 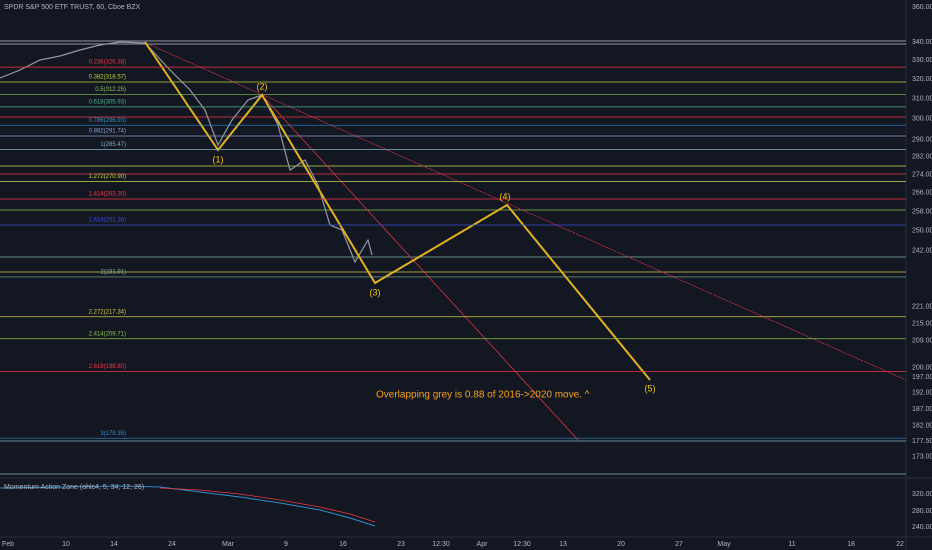 I want to click on time-label: 18, so click(x=851, y=544).